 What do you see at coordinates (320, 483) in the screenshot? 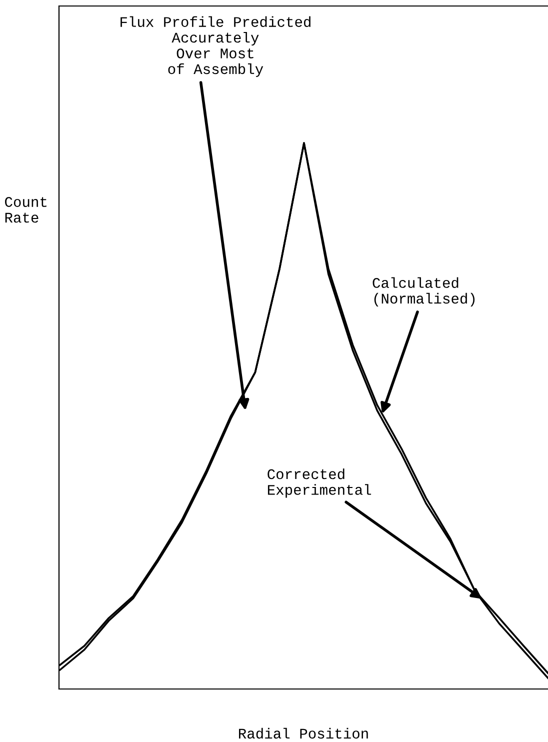
I see `text: Corrected Experimental` at bounding box center [320, 483].